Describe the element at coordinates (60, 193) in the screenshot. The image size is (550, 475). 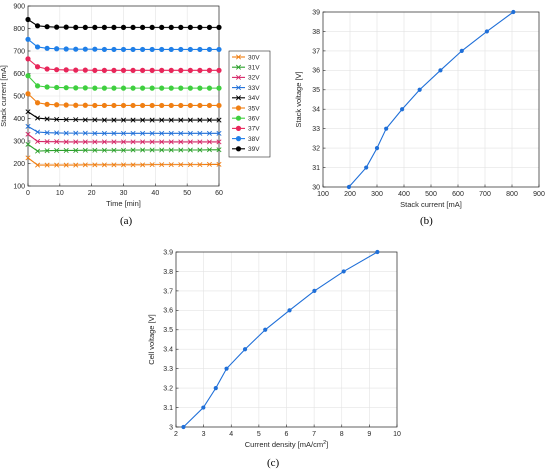
I see `a-xtick-label-1: 10` at that location.